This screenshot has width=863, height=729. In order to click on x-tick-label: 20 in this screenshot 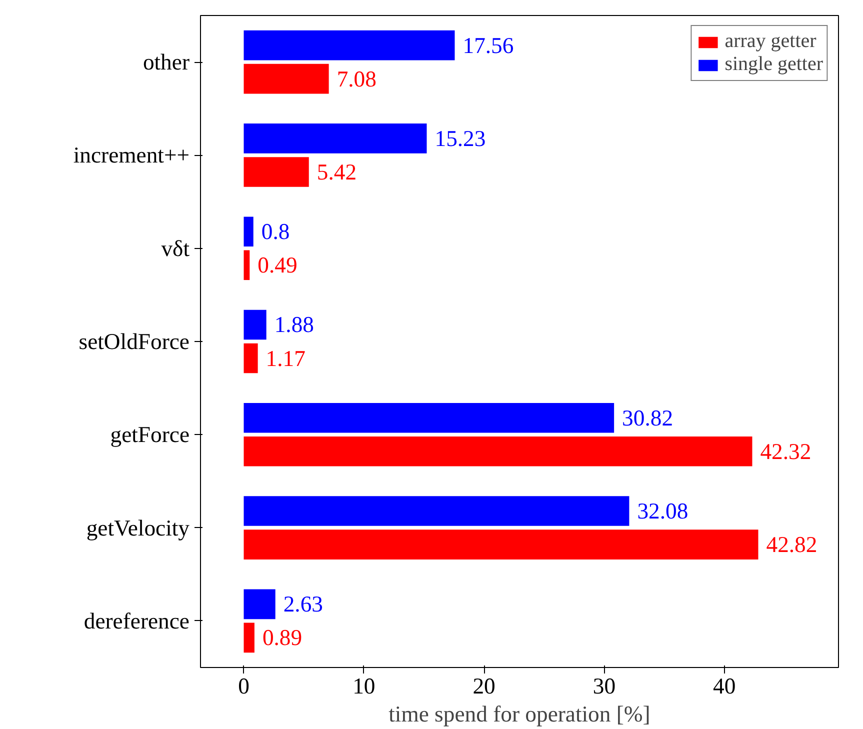, I will do `click(484, 686)`.